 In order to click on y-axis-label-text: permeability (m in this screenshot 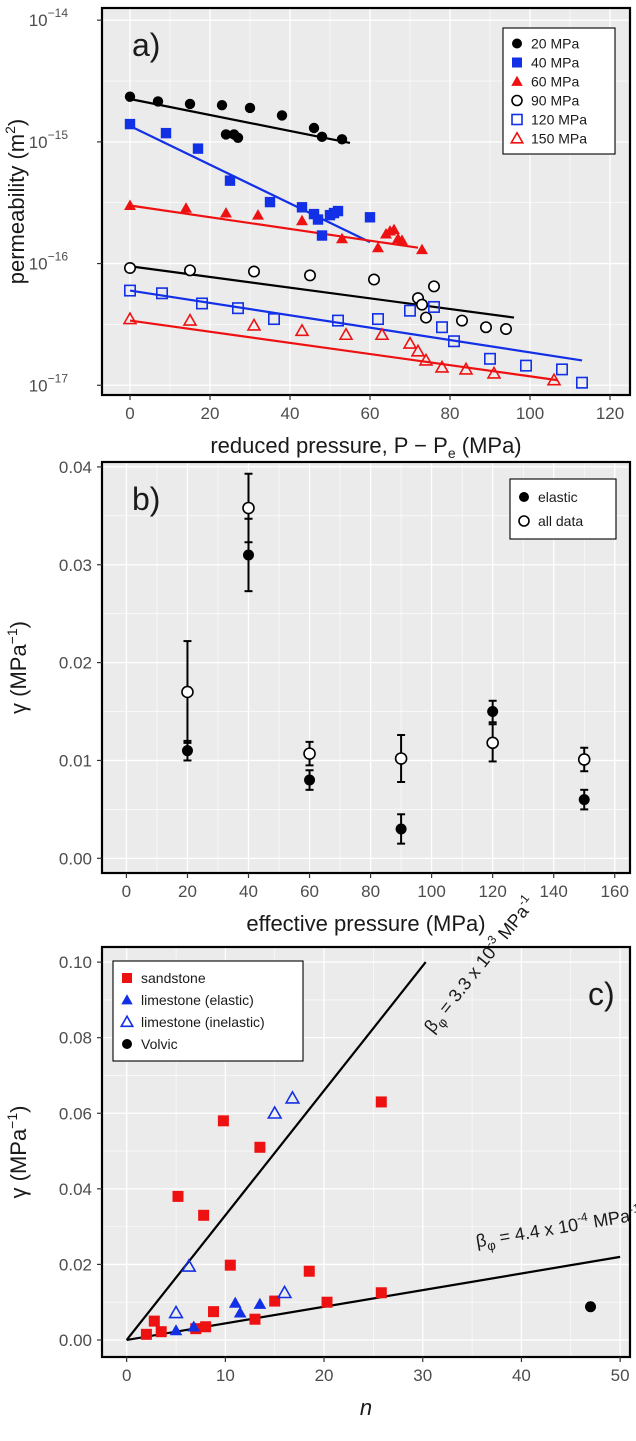, I will do `click(16, 209)`.